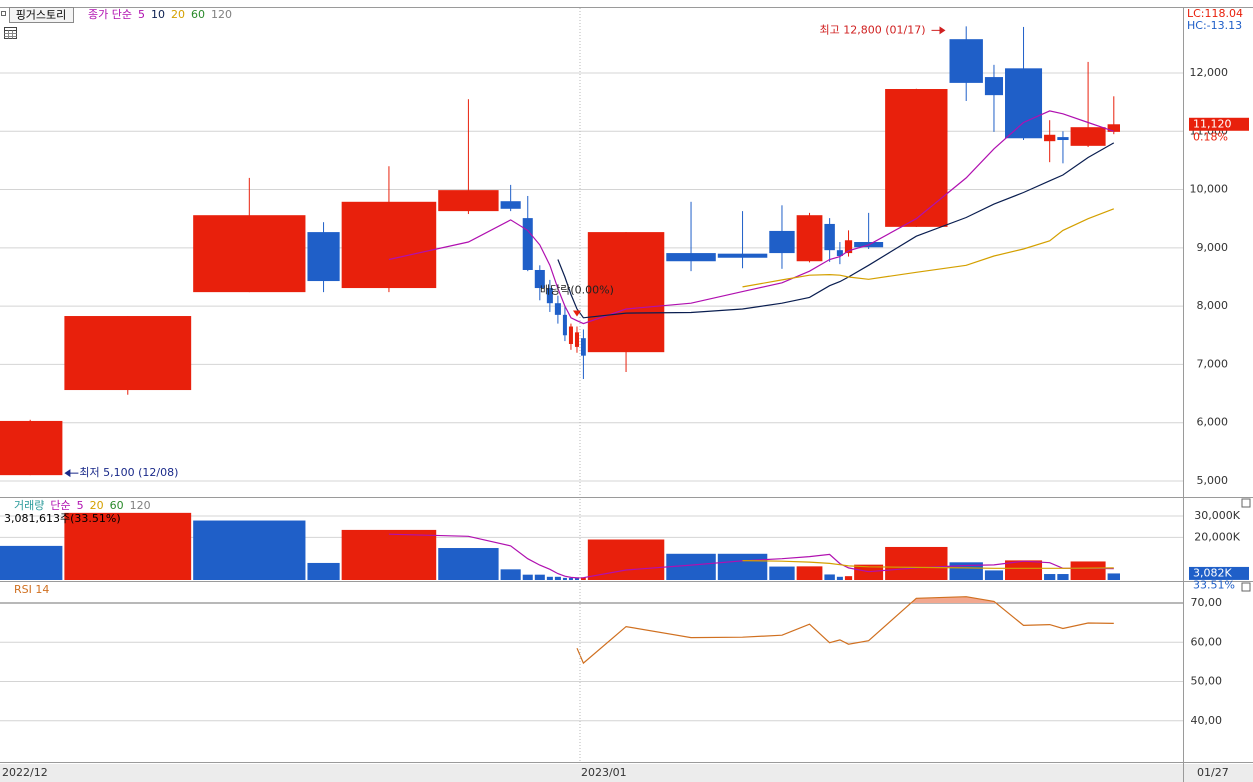 Image resolution: width=1253 pixels, height=782 pixels. What do you see at coordinates (1212, 572) in the screenshot?
I see `last-volume-label: 3,082K` at bounding box center [1212, 572].